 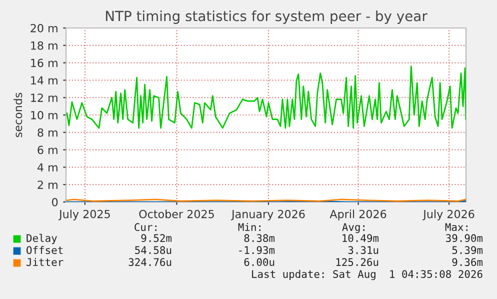 What do you see at coordinates (360, 238) in the screenshot?
I see `text: 10.49m` at bounding box center [360, 238].